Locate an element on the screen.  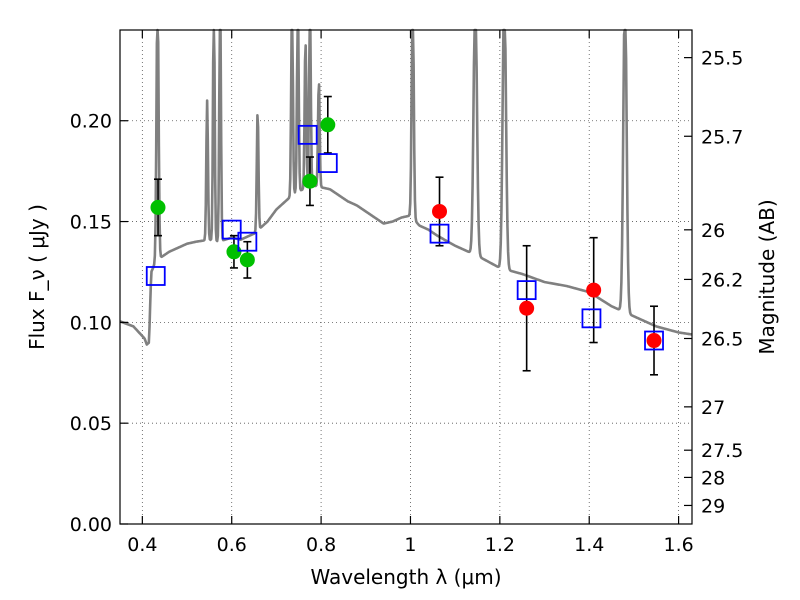
x-tick-label: 0.8 is located at coordinates (321, 545).